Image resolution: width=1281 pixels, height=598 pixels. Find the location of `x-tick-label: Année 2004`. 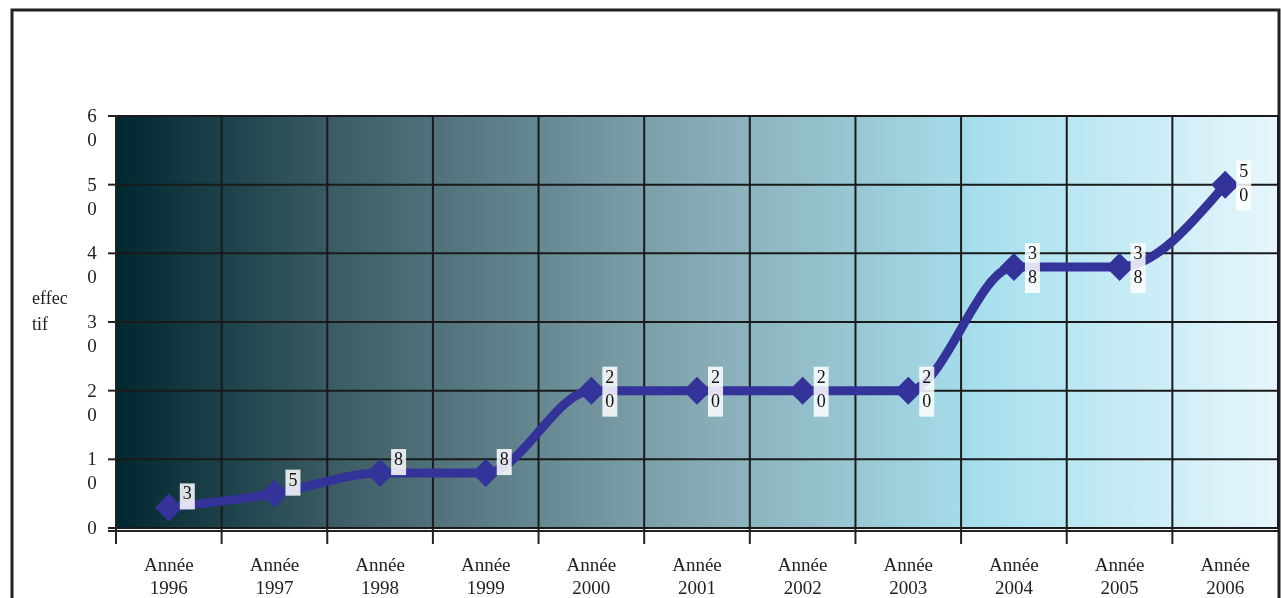

x-tick-label: Année 2004 is located at coordinates (1014, 576).